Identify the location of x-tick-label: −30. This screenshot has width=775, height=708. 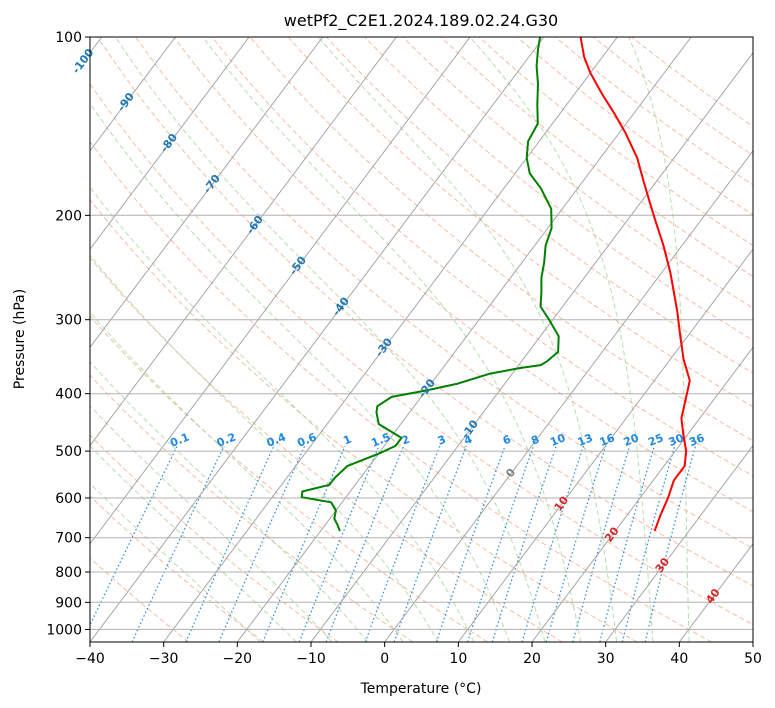
(164, 659).